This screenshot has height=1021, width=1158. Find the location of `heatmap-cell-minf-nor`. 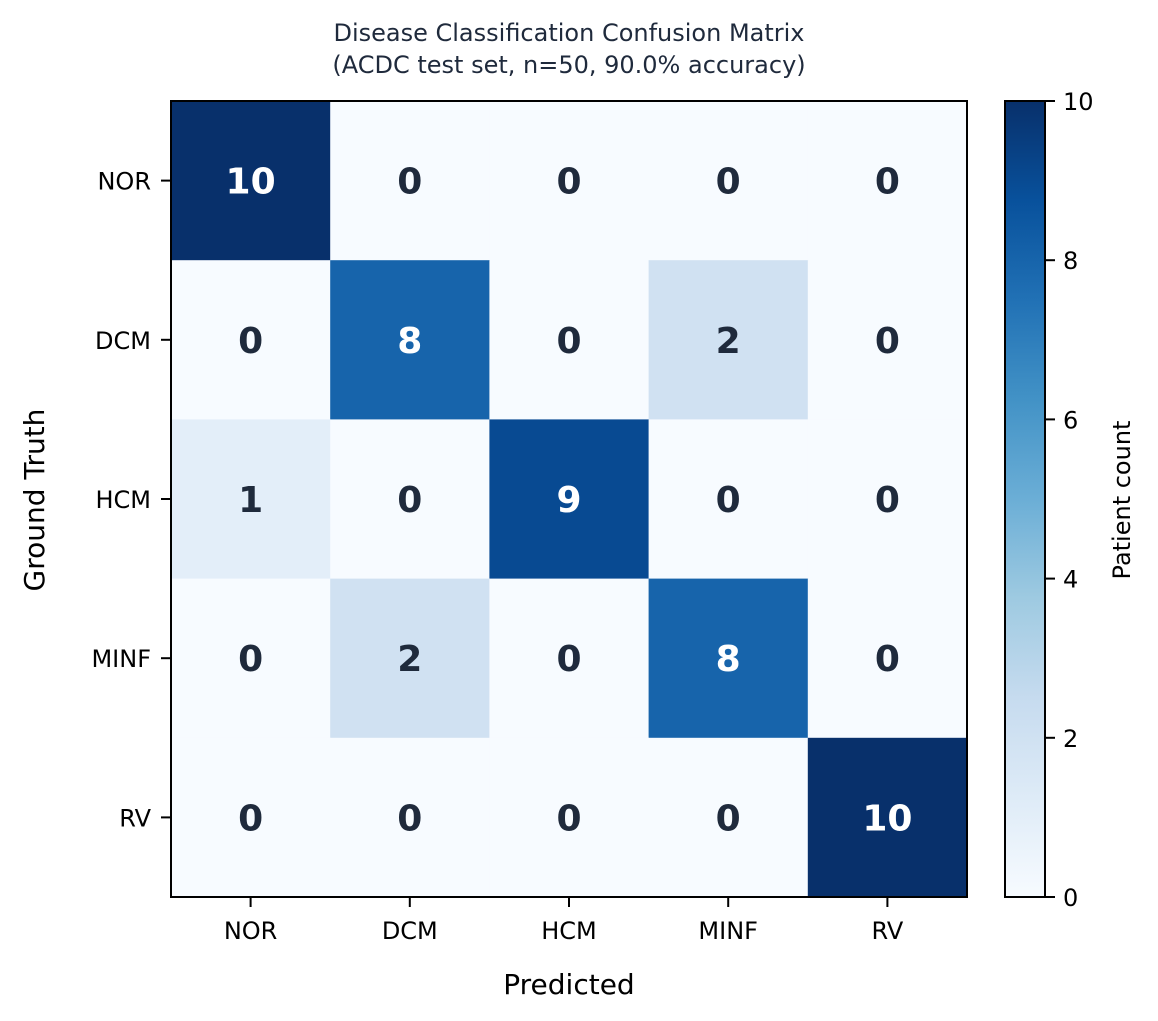

heatmap-cell-minf-nor is located at coordinates (251, 658).